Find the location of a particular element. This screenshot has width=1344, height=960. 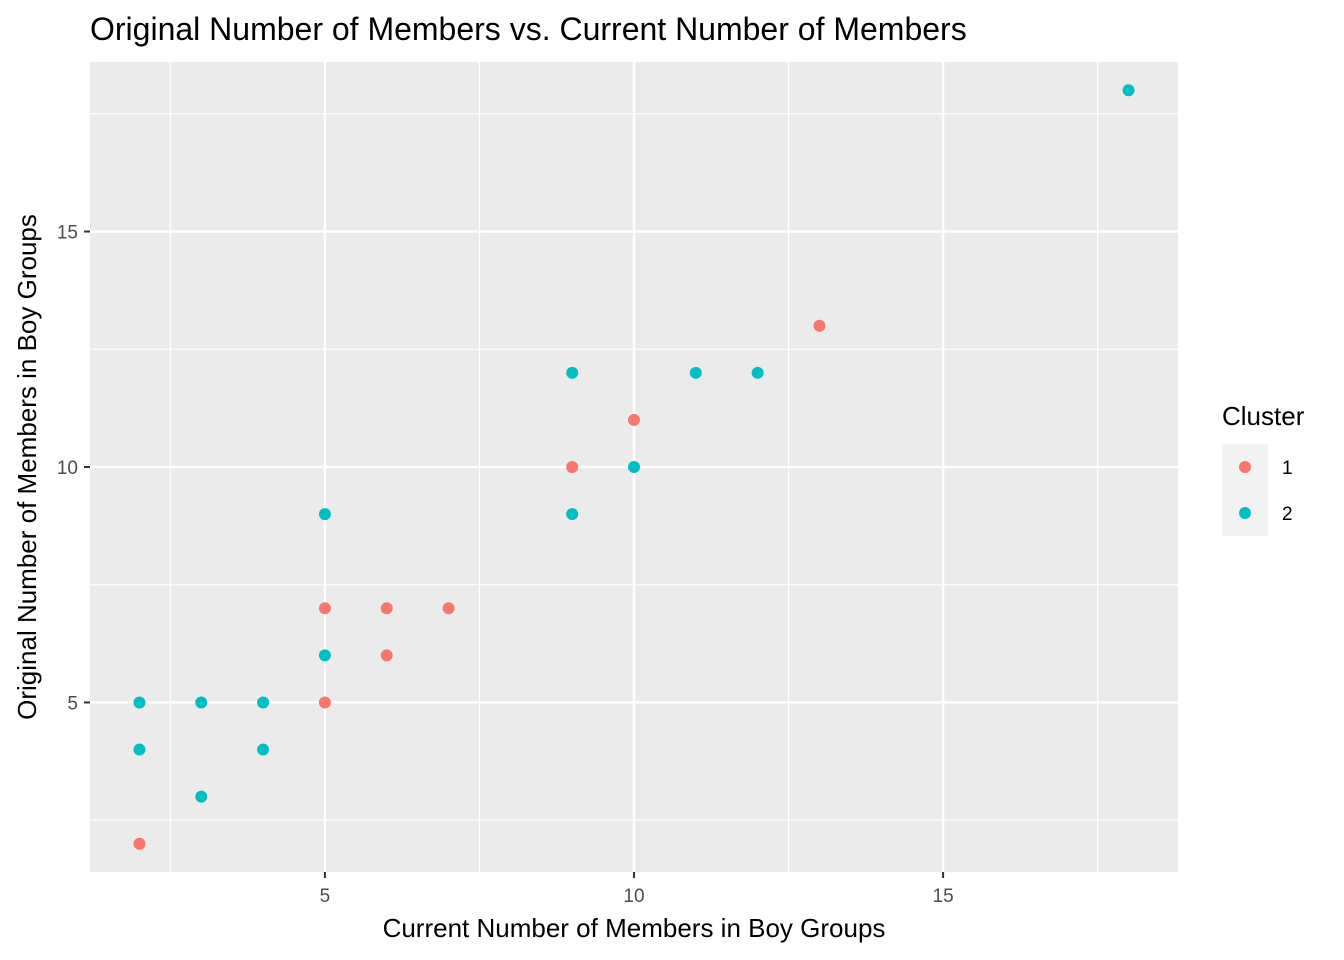

y-axis-title: Original Number of Members in Boy Groups is located at coordinates (27, 467).